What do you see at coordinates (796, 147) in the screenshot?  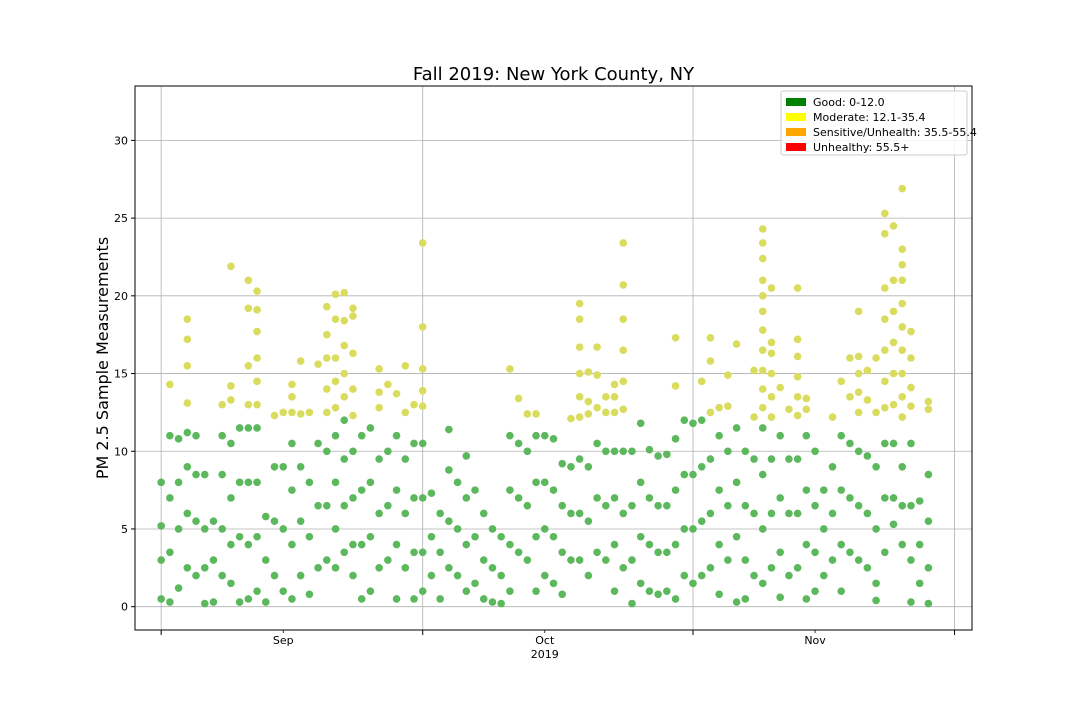 I see `legend-swatch` at bounding box center [796, 147].